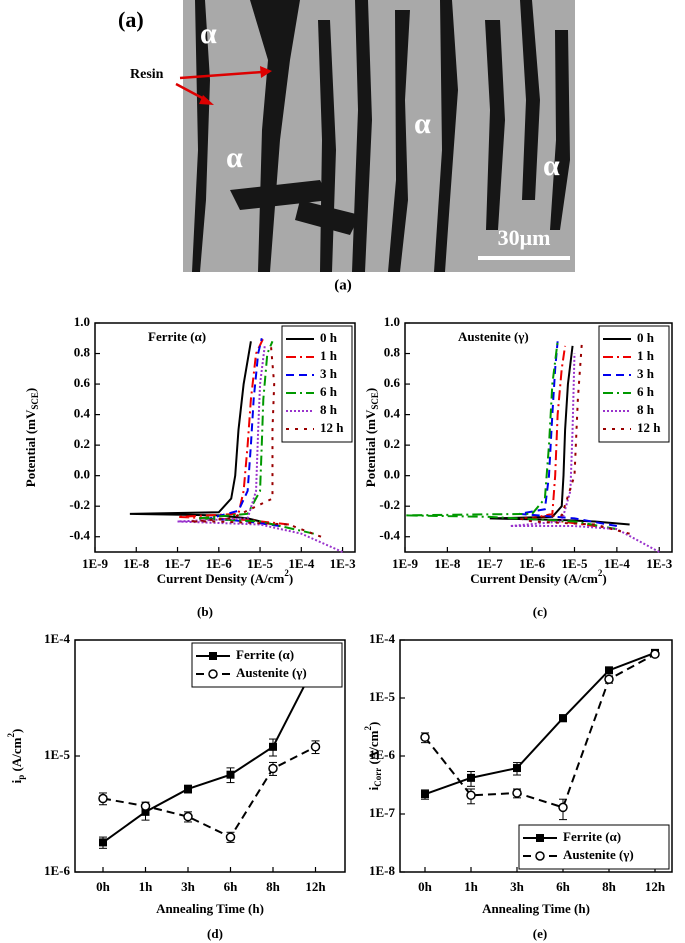 The height and width of the screenshot is (943, 685). I want to click on y-axis-label-part: 2, so click(368, 728).